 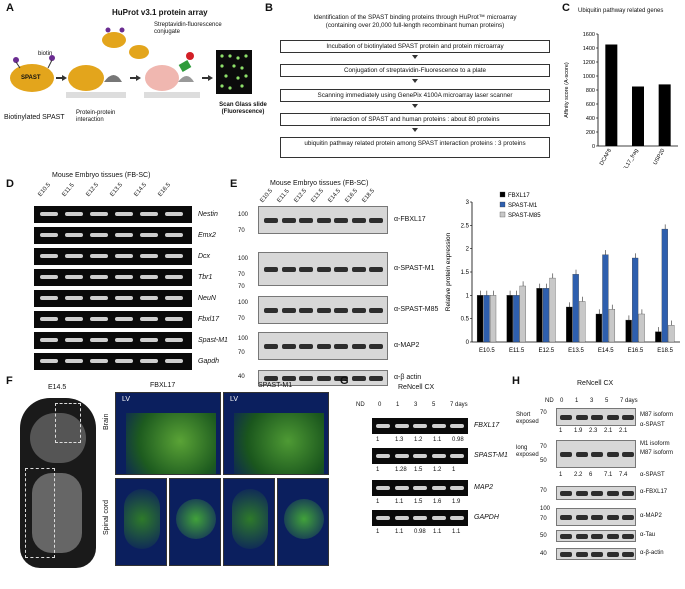 What do you see at coordinates (234, 184) in the screenshot?
I see `panel-letter-e: E` at bounding box center [234, 184].